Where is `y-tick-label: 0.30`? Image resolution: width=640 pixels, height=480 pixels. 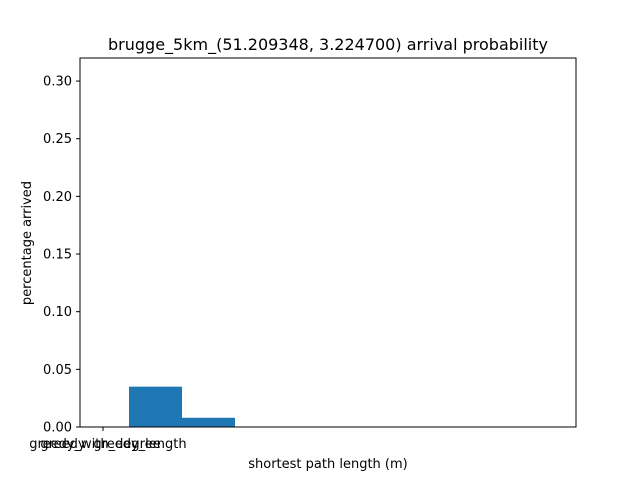 y-tick-label: 0.30 is located at coordinates (57, 82).